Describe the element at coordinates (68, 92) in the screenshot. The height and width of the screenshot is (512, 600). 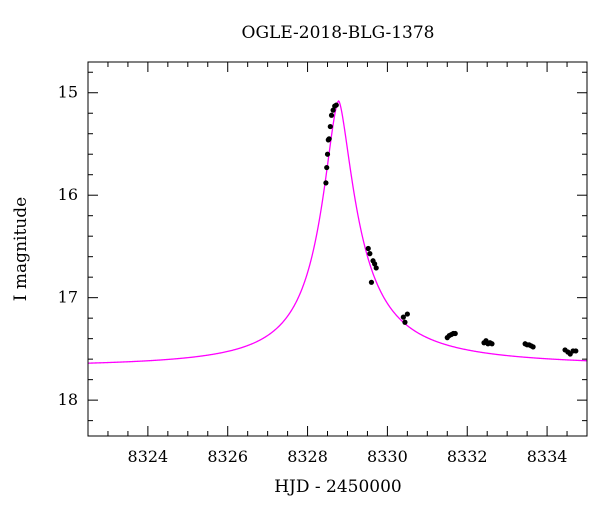
I see `y-tick-label: 15` at that location.